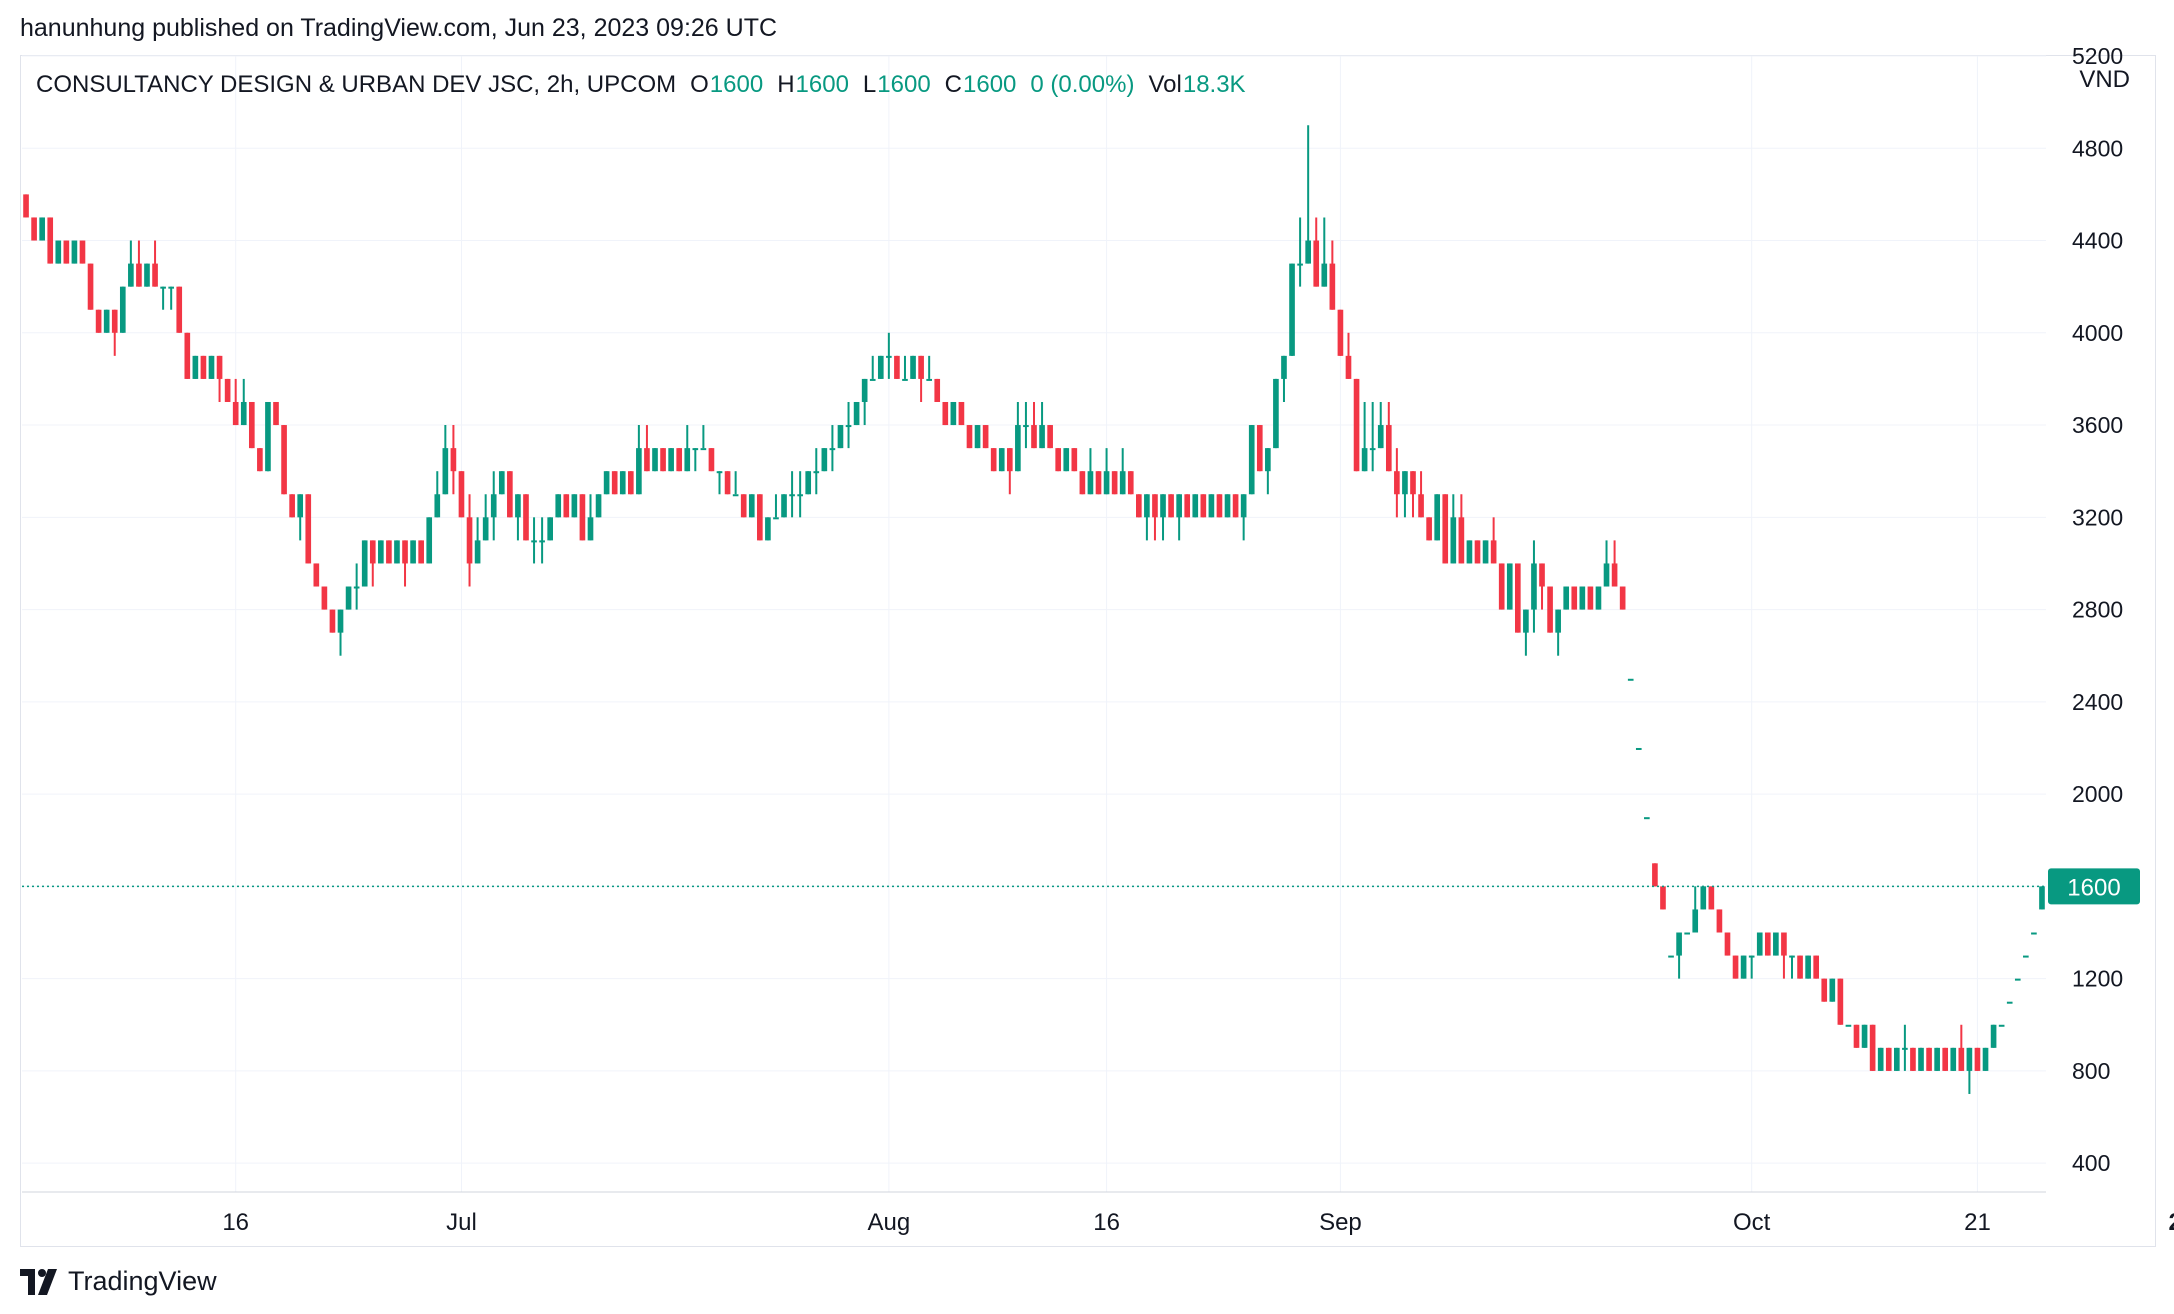 The width and height of the screenshot is (2174, 1314). I want to click on currency-label: VND, so click(2104, 79).